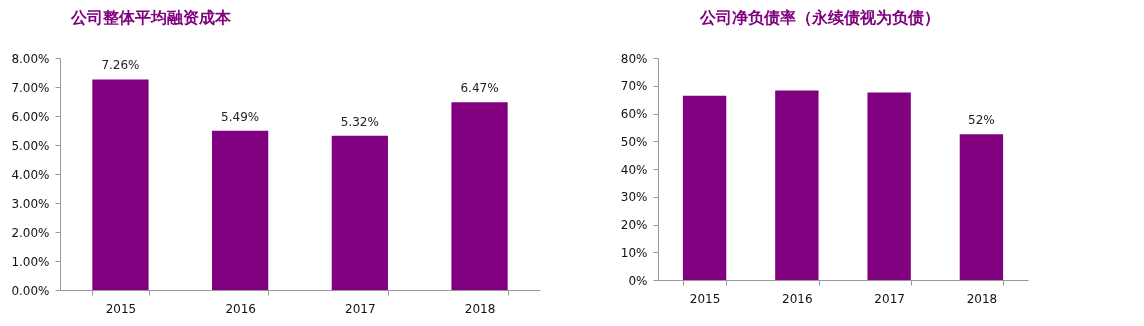 The width and height of the screenshot is (1144, 326). I want to click on y-tick-label: 70%, so click(634, 86).